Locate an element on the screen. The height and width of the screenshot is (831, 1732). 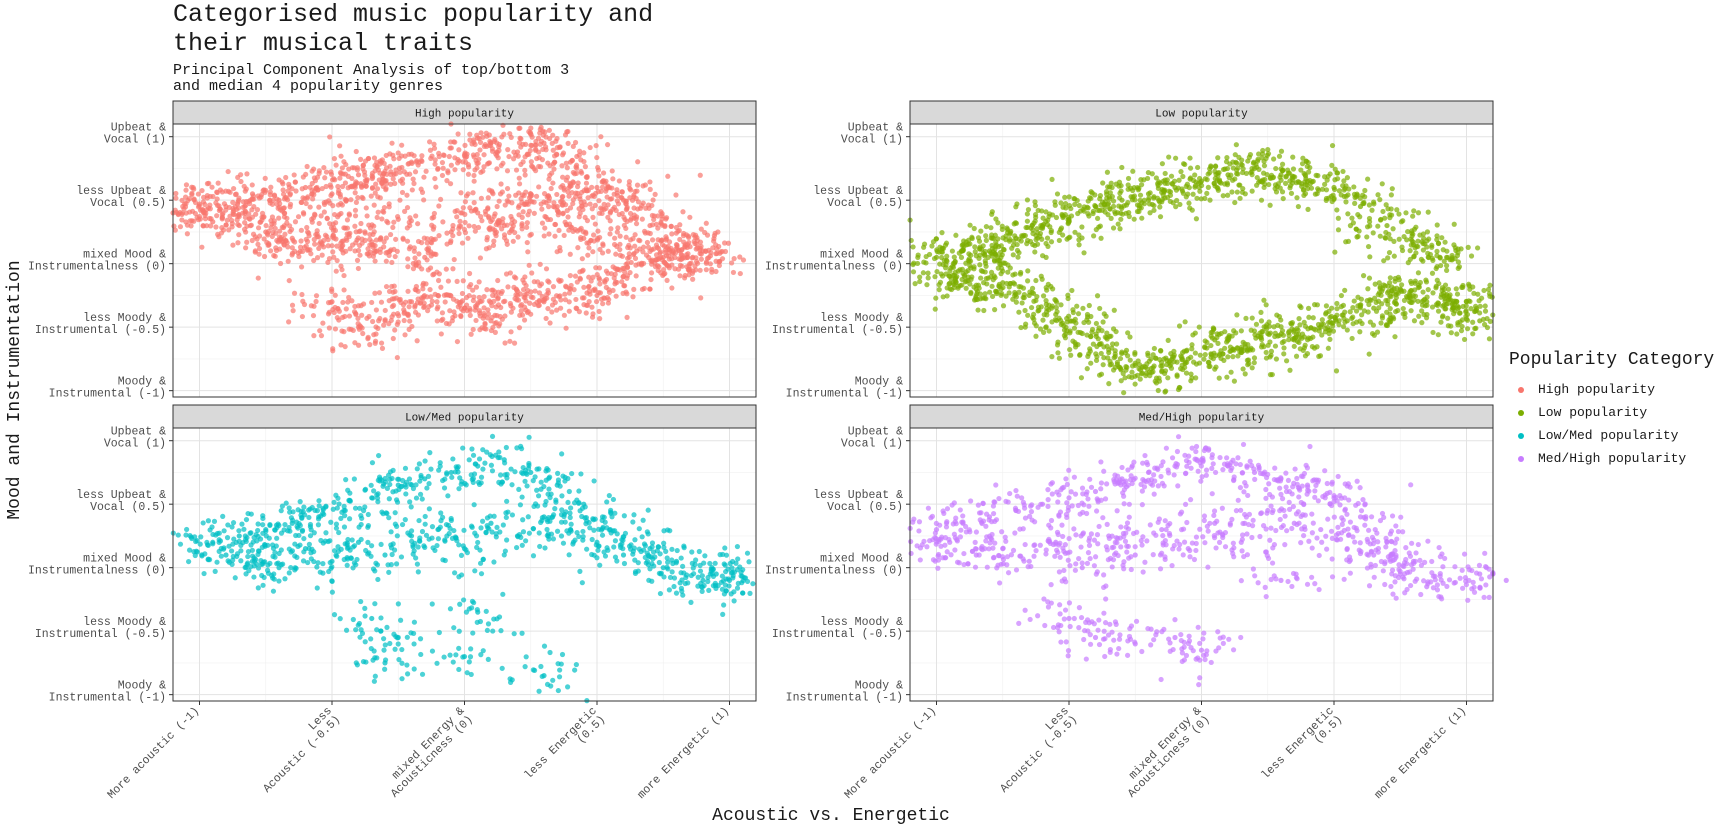
panel-border is located at coordinates (464, 260).